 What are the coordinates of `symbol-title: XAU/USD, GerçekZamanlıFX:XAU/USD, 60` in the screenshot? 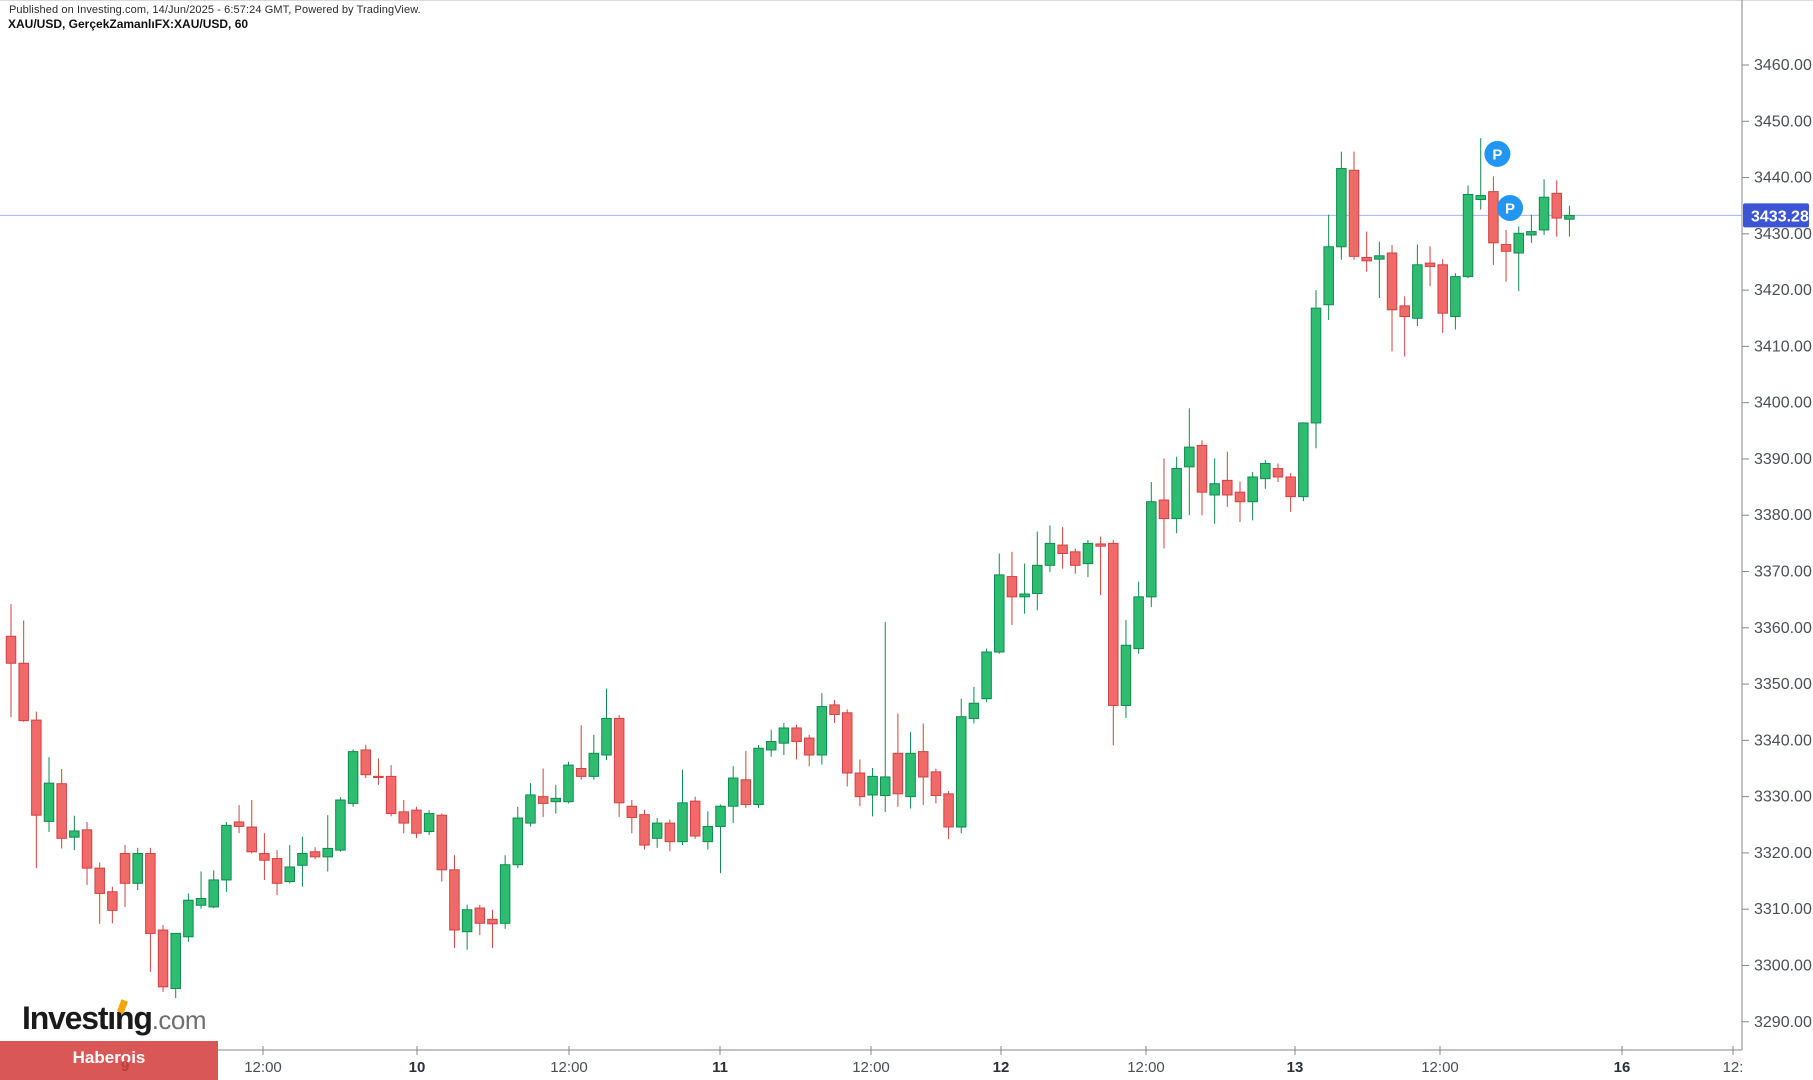 It's located at (128, 24).